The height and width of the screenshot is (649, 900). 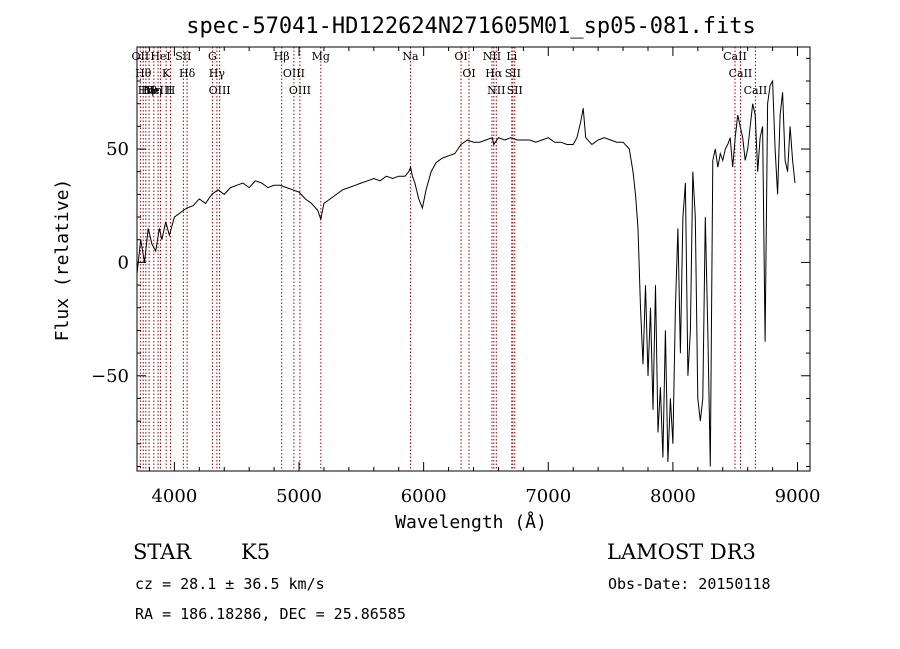 What do you see at coordinates (174, 496) in the screenshot?
I see `x-tick-label-0: 4000` at bounding box center [174, 496].